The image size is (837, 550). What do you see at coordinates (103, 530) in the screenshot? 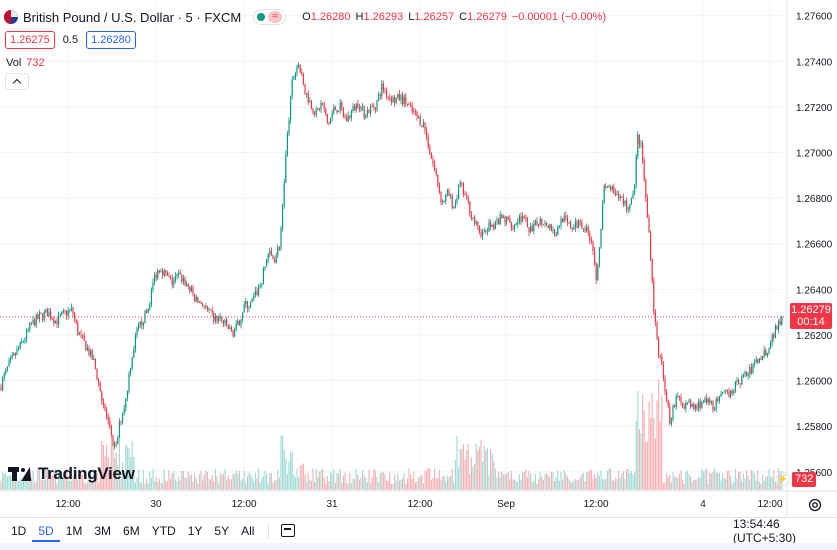
I see `range-3m: 3M` at bounding box center [103, 530].